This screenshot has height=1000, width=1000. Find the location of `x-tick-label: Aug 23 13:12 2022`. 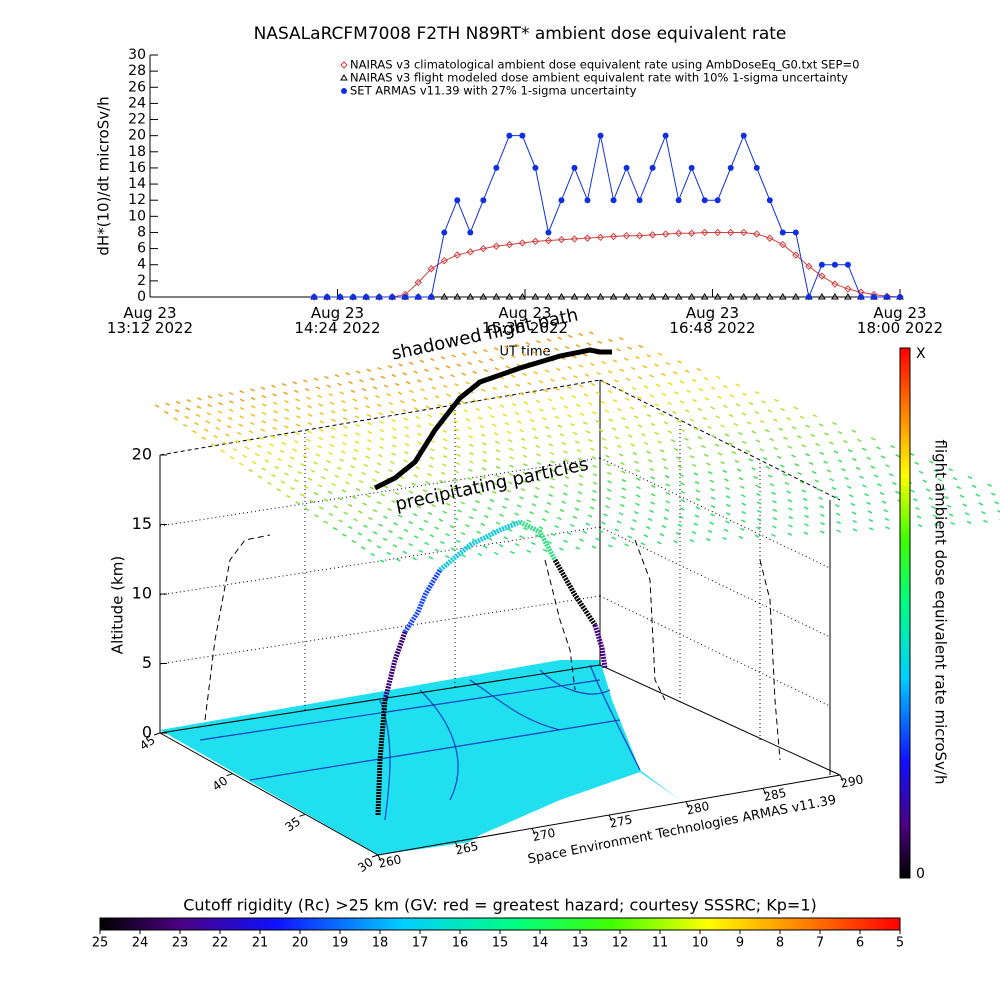

x-tick-label: Aug 23 13:12 2022 is located at coordinates (150, 320).